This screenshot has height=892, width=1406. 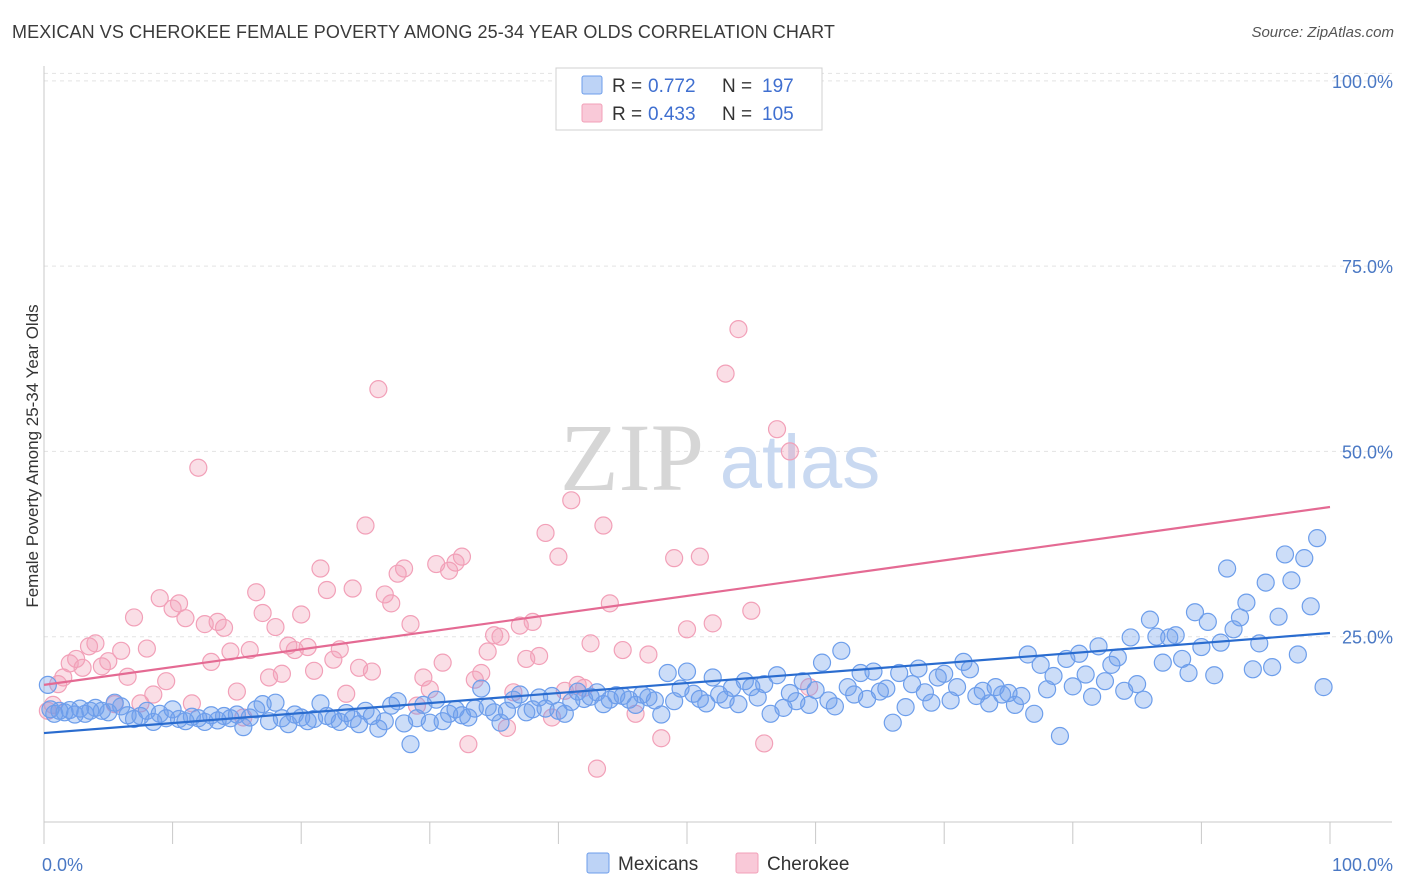 I want to click on chart-source: Source: ZipAtlas.com, so click(x=1322, y=32).